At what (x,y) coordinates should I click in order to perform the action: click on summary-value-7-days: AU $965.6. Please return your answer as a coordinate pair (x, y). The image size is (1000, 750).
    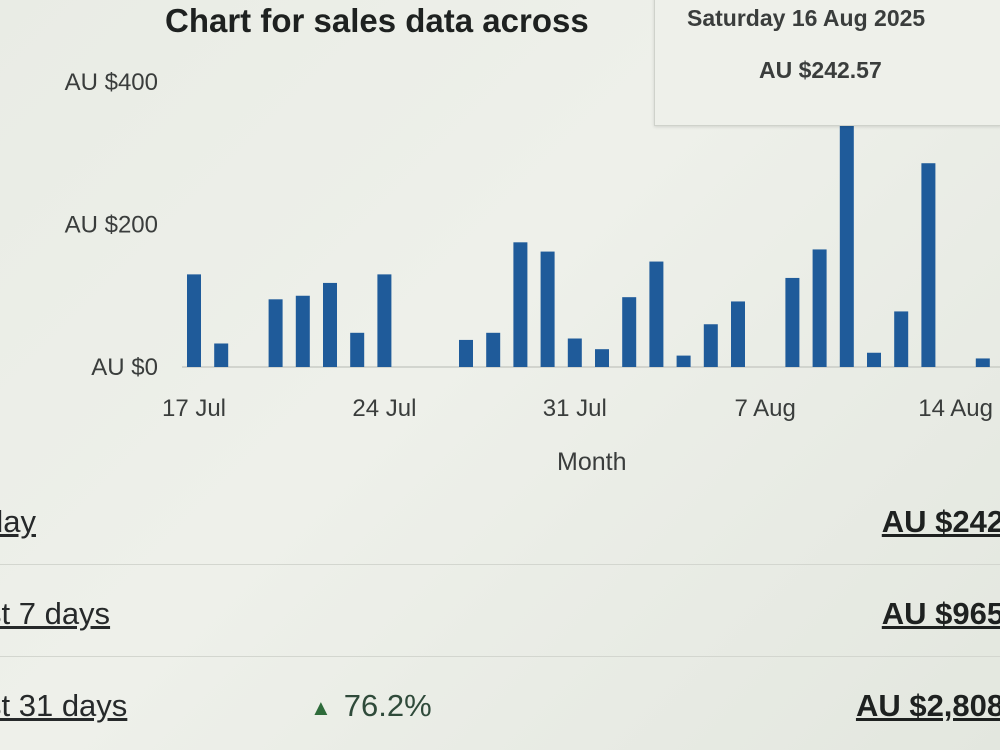
    Looking at the image, I should click on (940, 613).